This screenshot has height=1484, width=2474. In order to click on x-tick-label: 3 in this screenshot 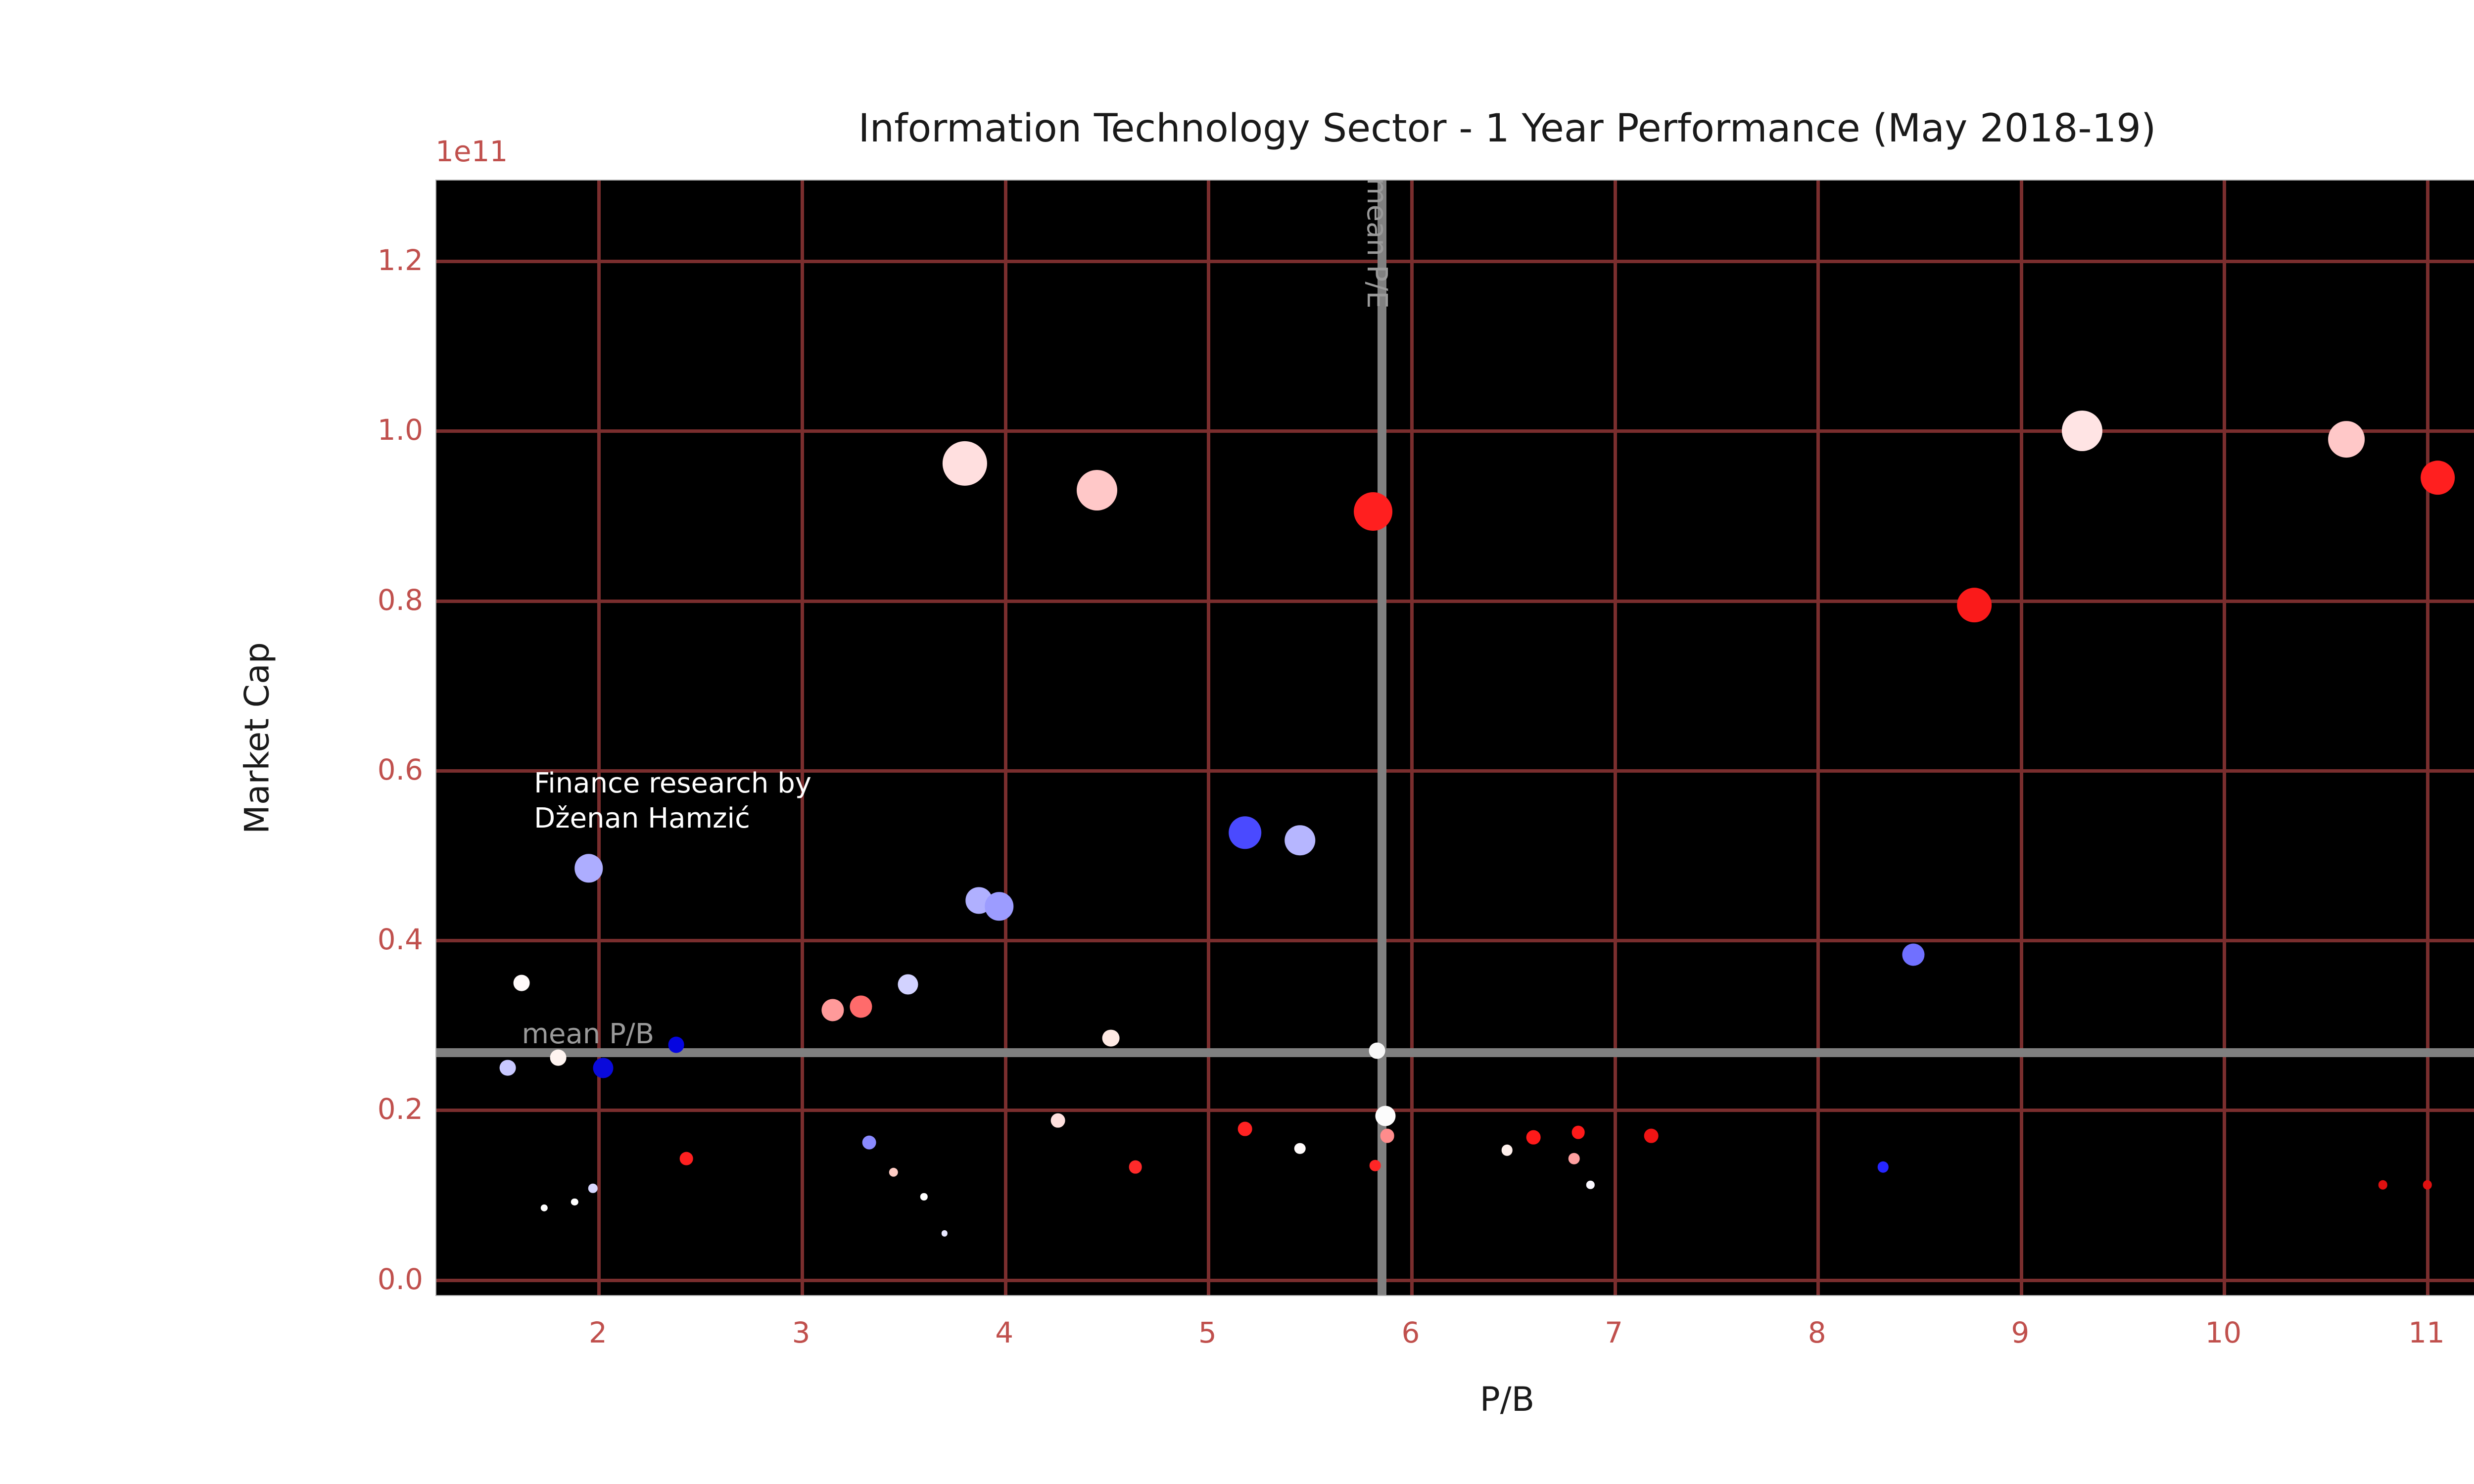, I will do `click(801, 1332)`.